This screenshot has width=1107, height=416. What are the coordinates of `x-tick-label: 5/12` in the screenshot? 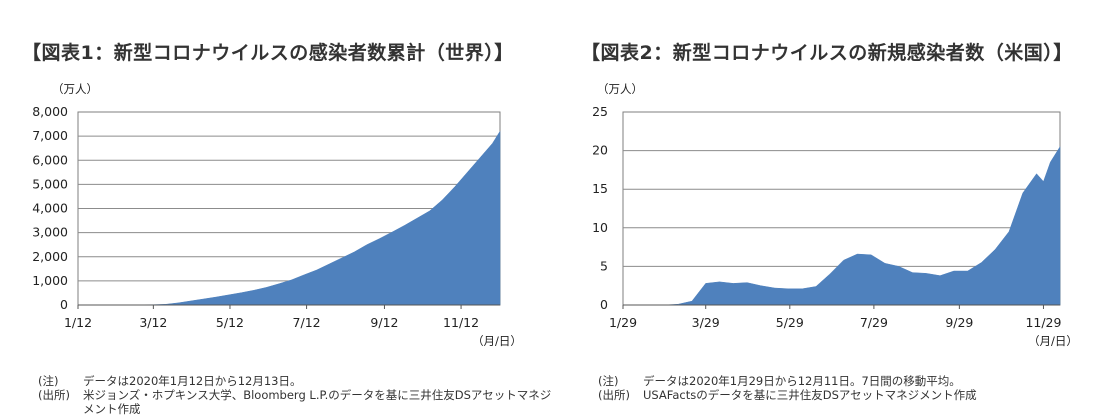 It's located at (230, 322).